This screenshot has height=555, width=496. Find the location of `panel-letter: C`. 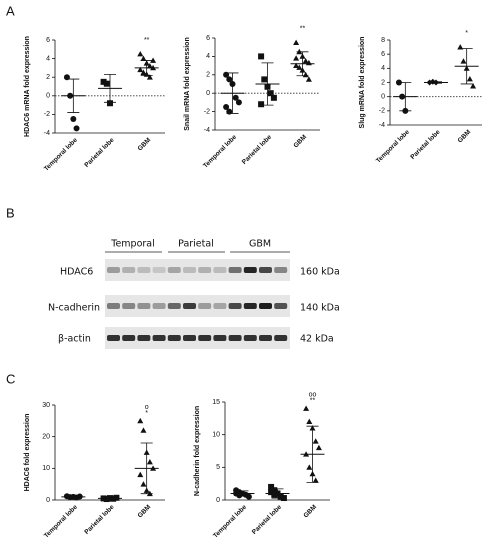

panel-letter: C is located at coordinates (10, 378).